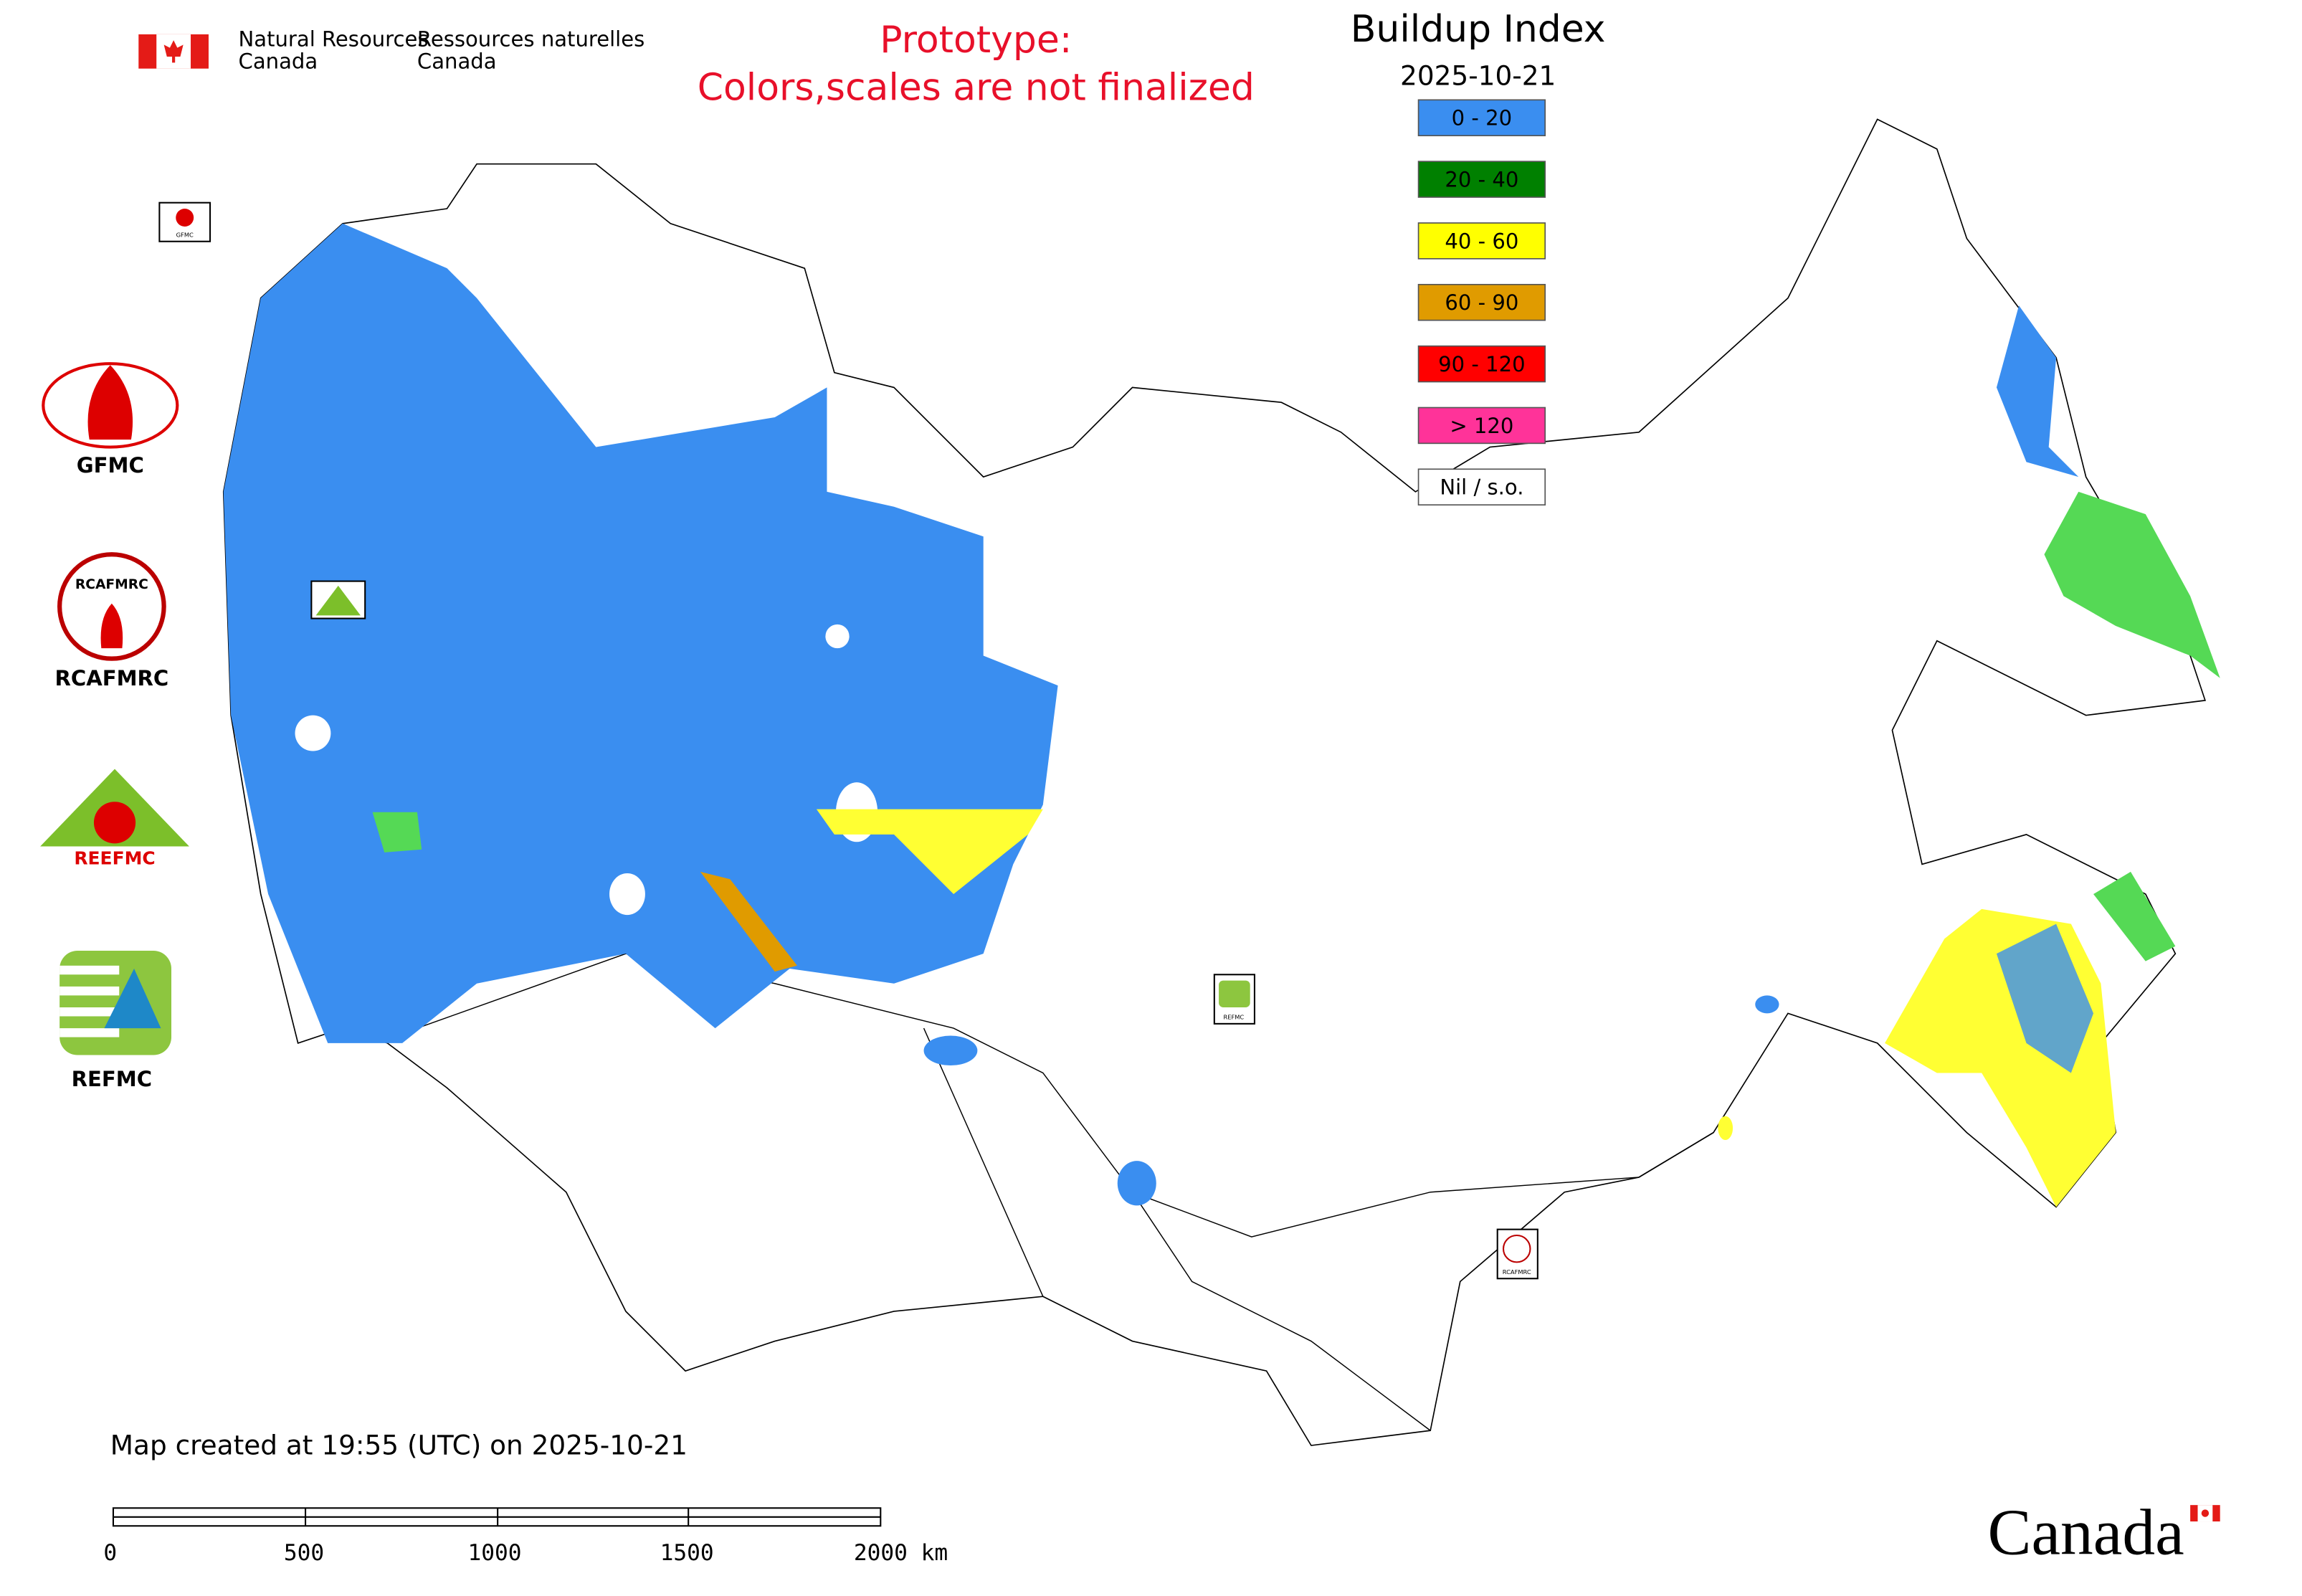 Image resolution: width=2302 pixels, height=1596 pixels. I want to click on department-en: Natural Resources, so click(334, 39).